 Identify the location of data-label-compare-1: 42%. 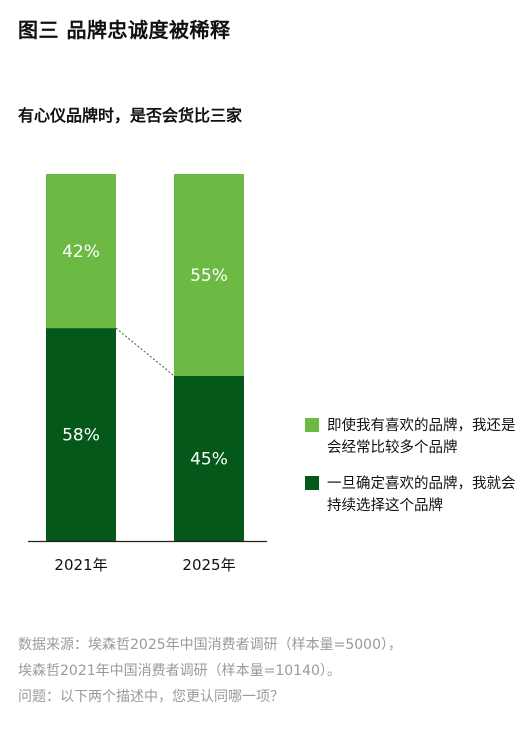
(81, 252).